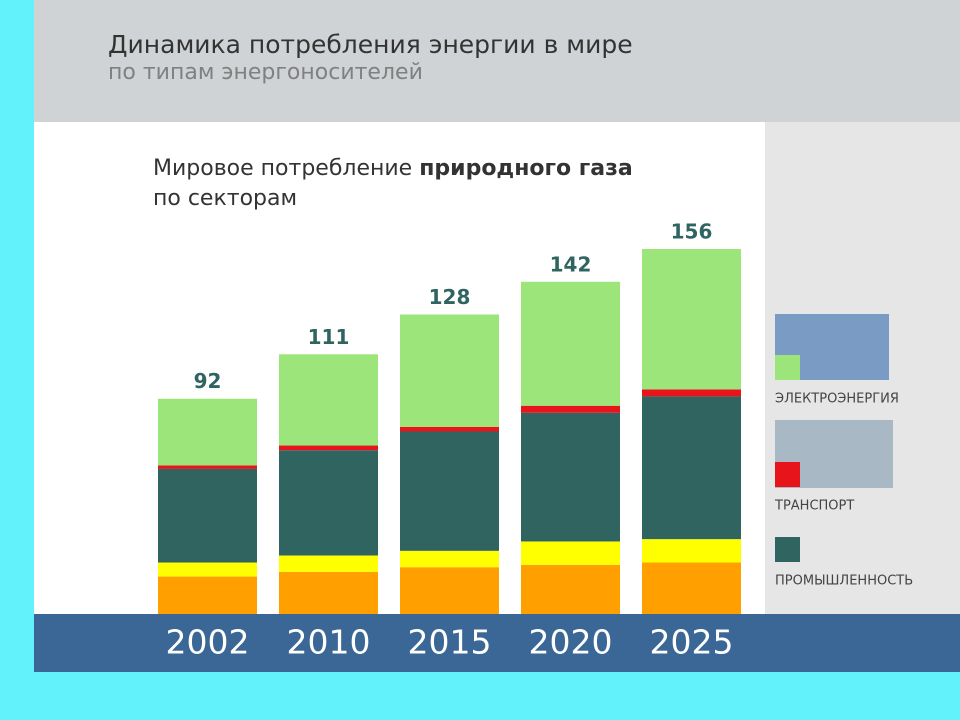 Image resolution: width=960 pixels, height=720 pixels. I want to click on chart-subtitle: по секторам, so click(225, 198).